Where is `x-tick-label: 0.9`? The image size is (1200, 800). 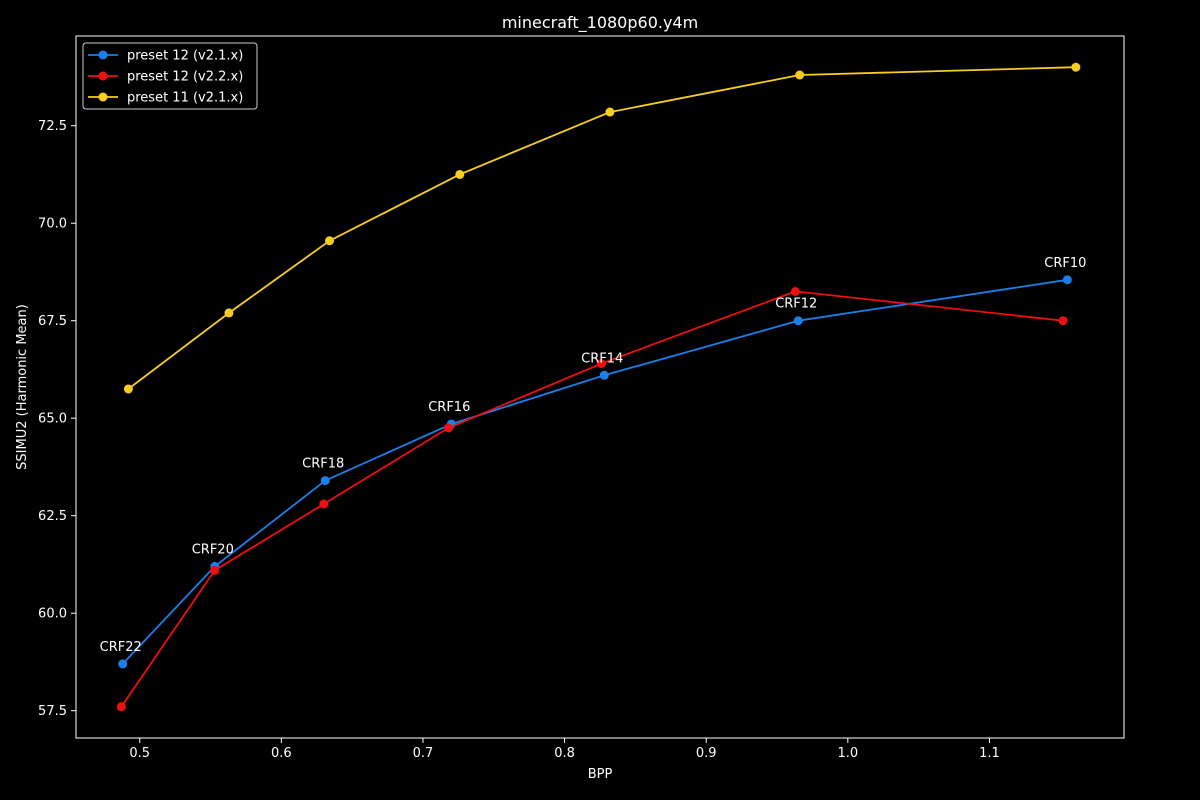
x-tick-label: 0.9 is located at coordinates (706, 753).